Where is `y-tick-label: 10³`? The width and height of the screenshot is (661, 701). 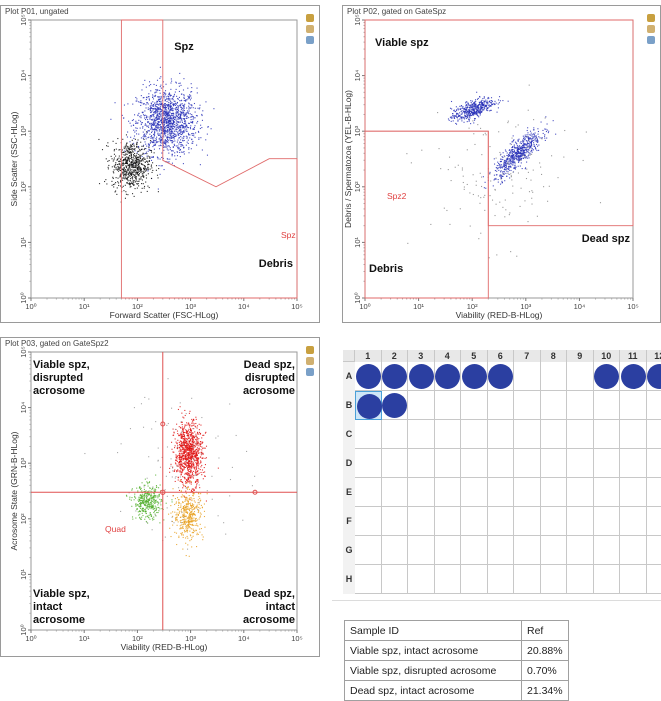 y-tick-label: 10³ is located at coordinates (23, 130).